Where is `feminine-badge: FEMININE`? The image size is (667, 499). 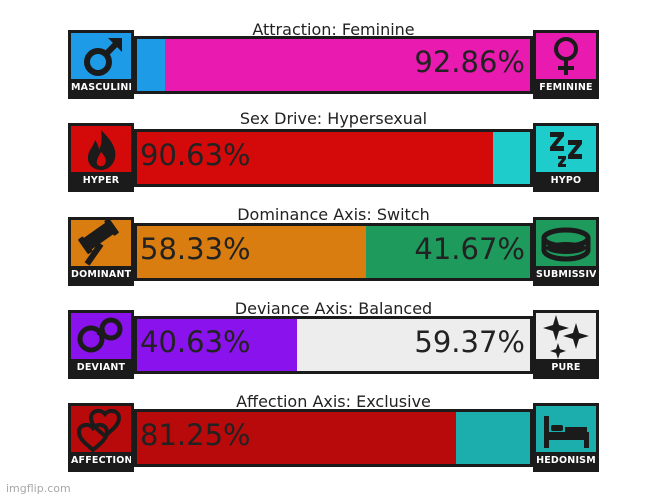
feminine-badge: FEMININE is located at coordinates (566, 64).